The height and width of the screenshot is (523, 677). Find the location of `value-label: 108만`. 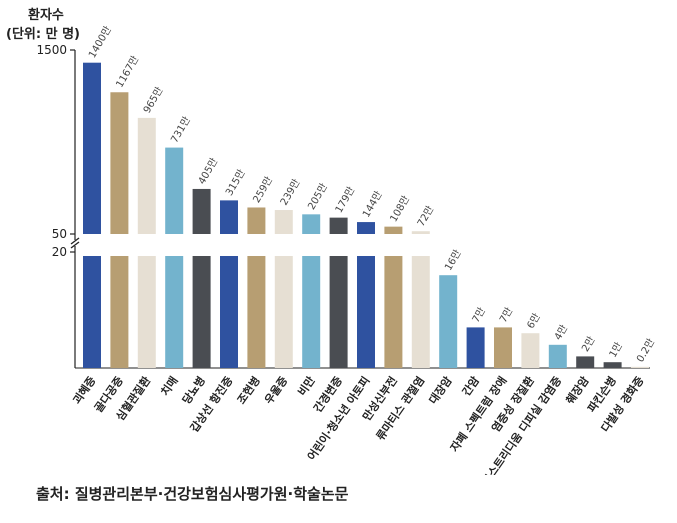

value-label: 108만 is located at coordinates (400, 209).